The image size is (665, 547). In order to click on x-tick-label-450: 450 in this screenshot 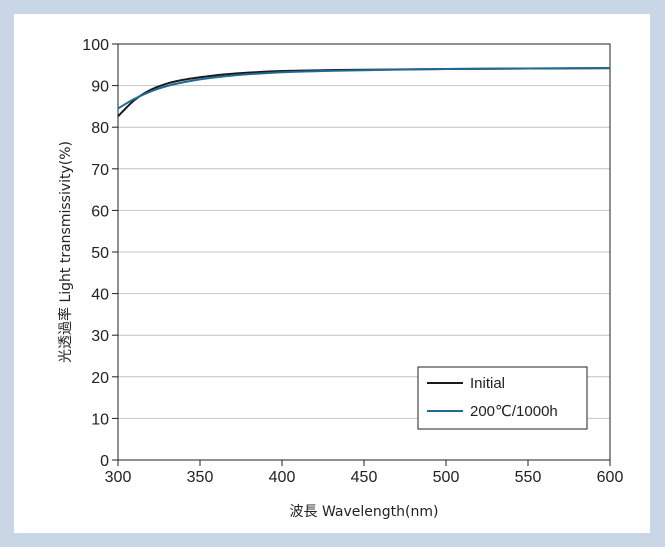, I will do `click(364, 477)`.